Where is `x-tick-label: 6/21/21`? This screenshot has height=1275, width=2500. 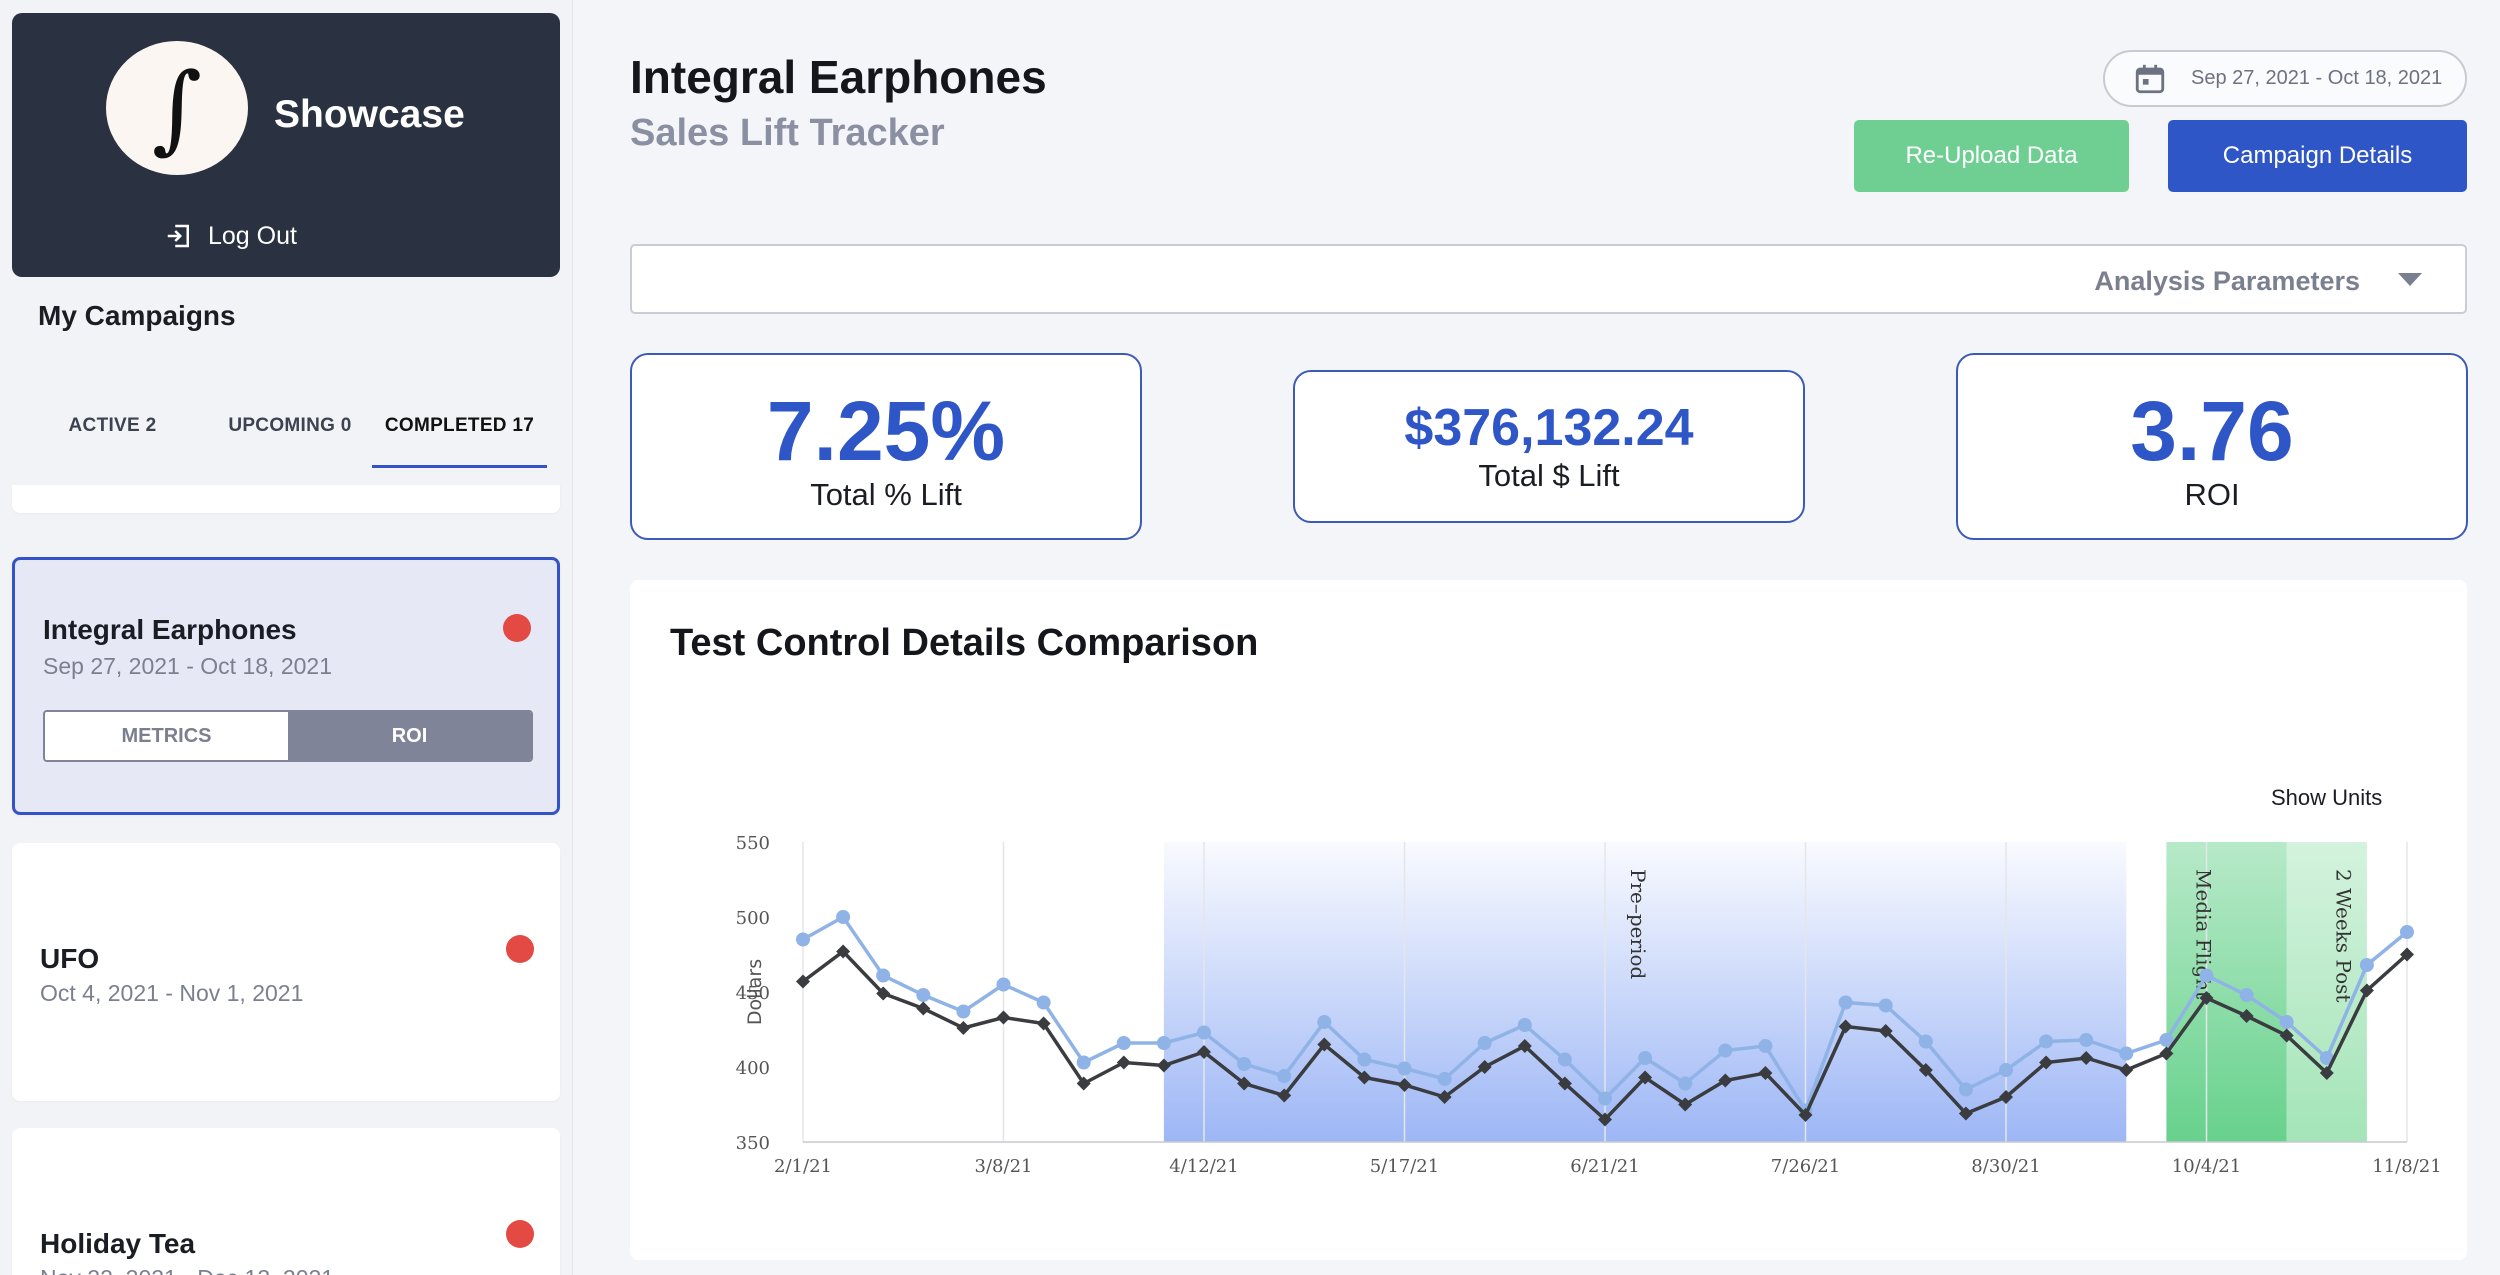
x-tick-label: 6/21/21 is located at coordinates (1604, 1166).